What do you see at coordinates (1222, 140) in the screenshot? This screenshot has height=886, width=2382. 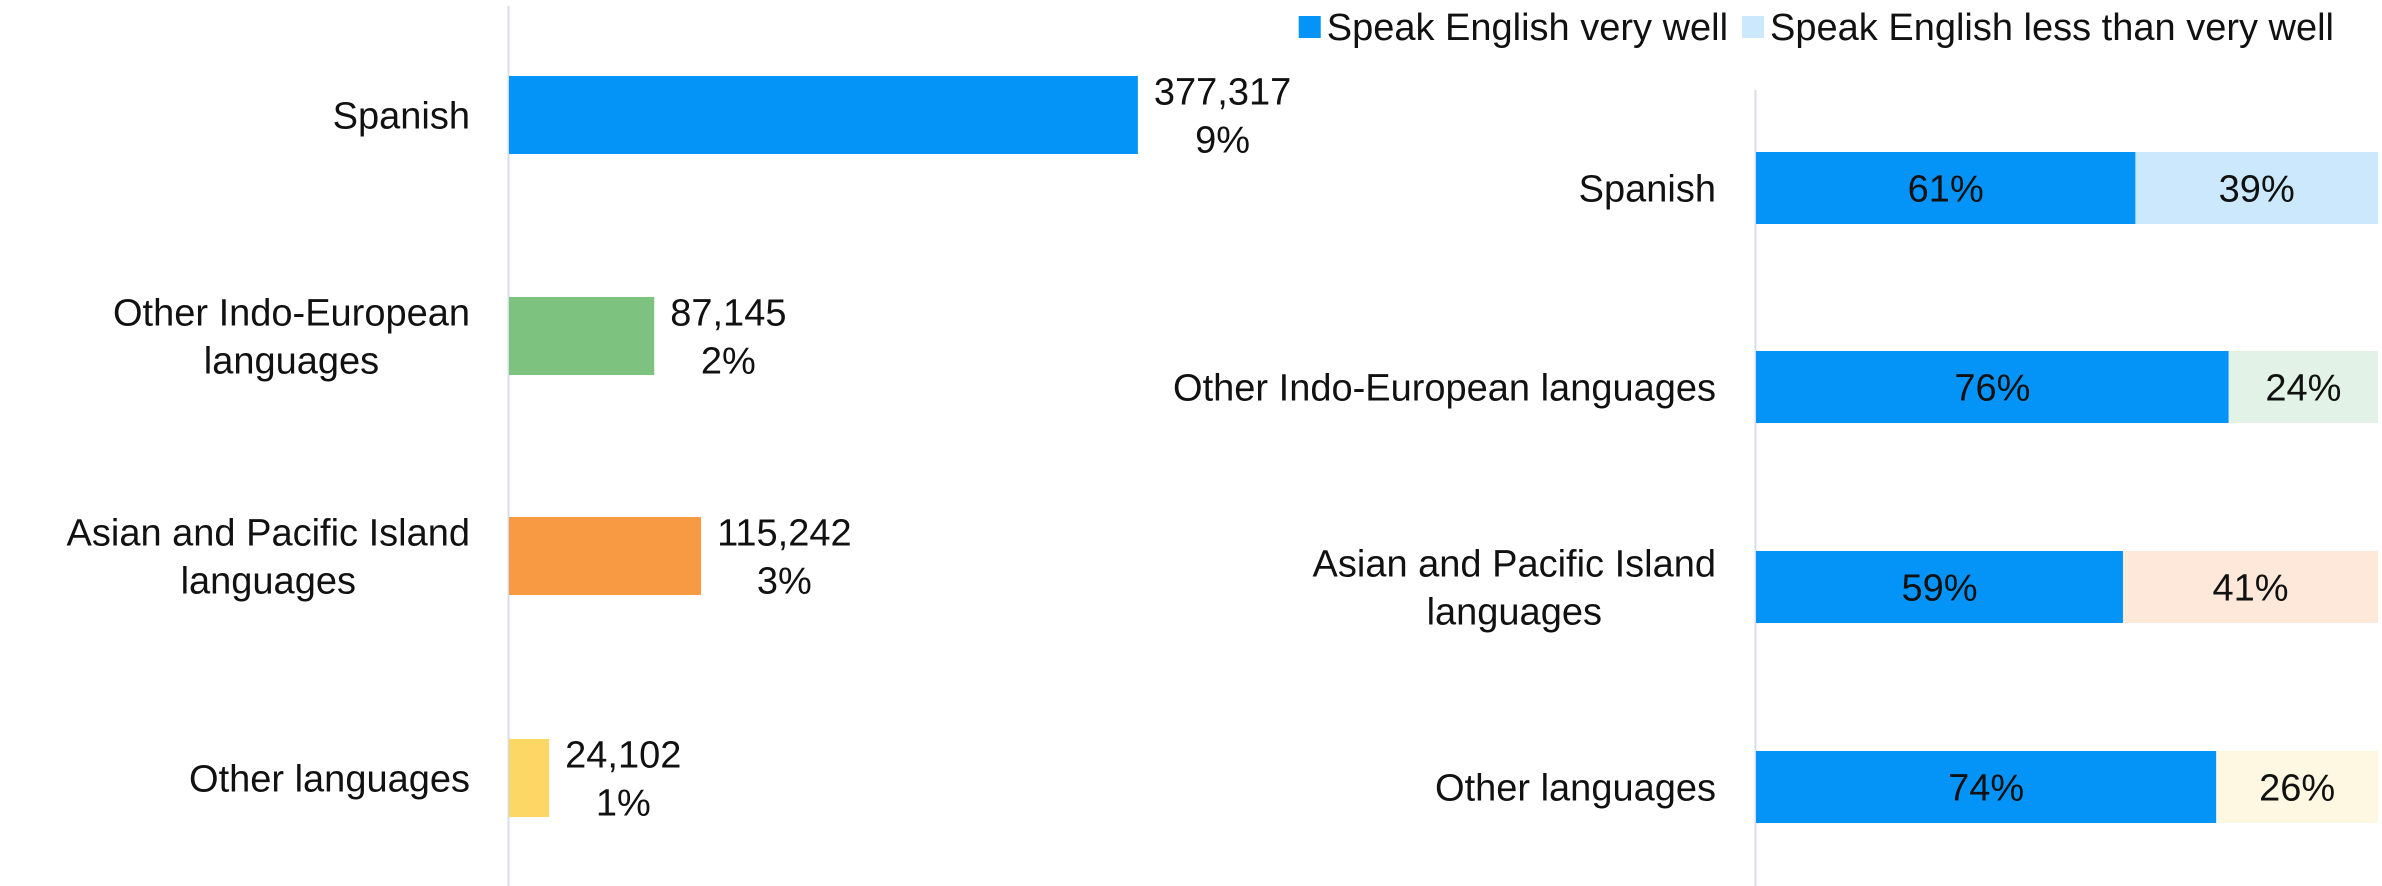 I see `data-label: 9%` at bounding box center [1222, 140].